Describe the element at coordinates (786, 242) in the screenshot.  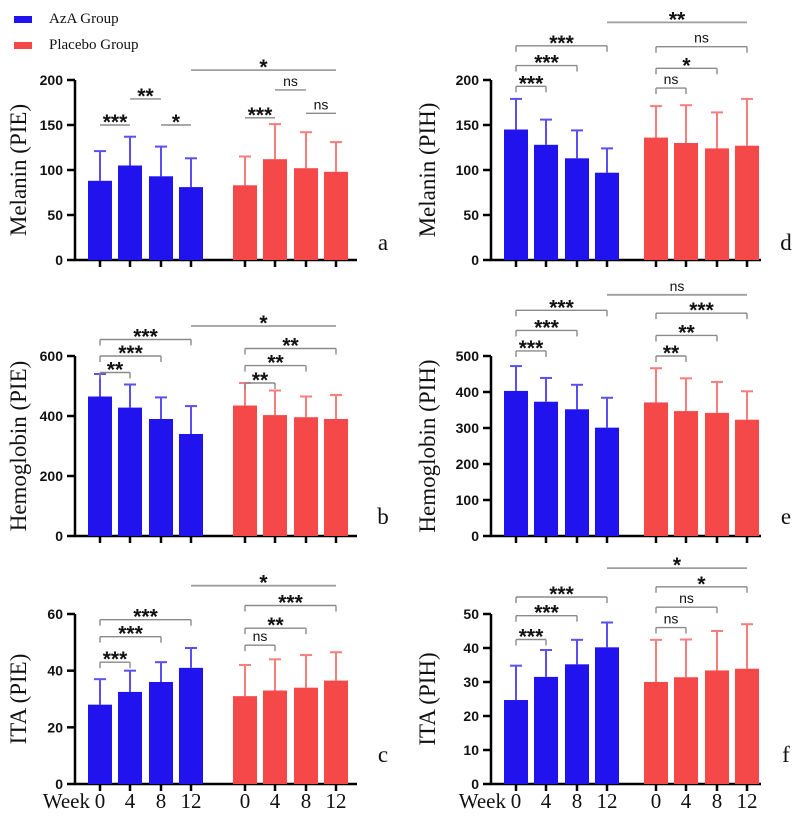
I see `panel-letter-d: d` at that location.